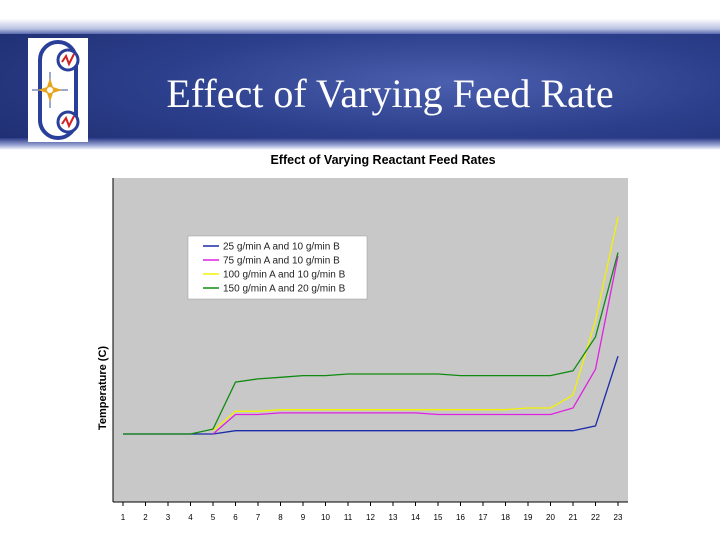  What do you see at coordinates (460, 517) in the screenshot?
I see `x-tick-label: 16` at bounding box center [460, 517].